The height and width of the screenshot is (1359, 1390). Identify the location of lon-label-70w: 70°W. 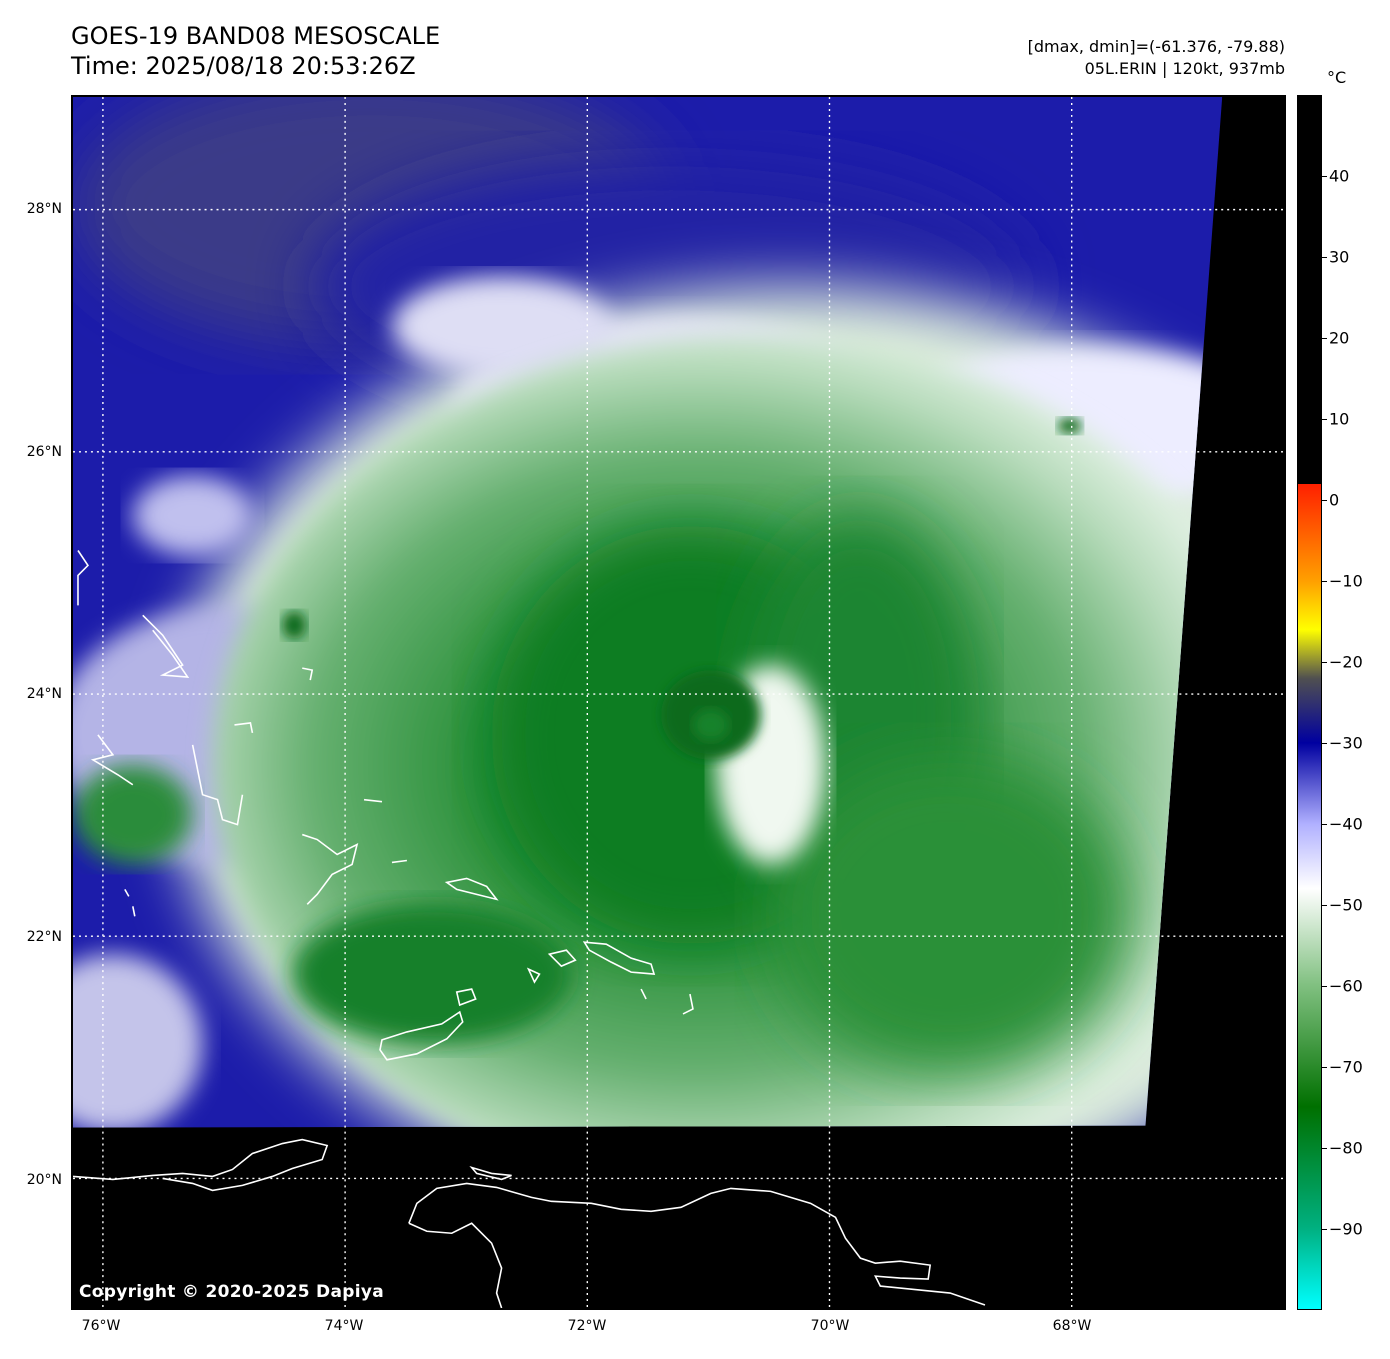
(830, 1326).